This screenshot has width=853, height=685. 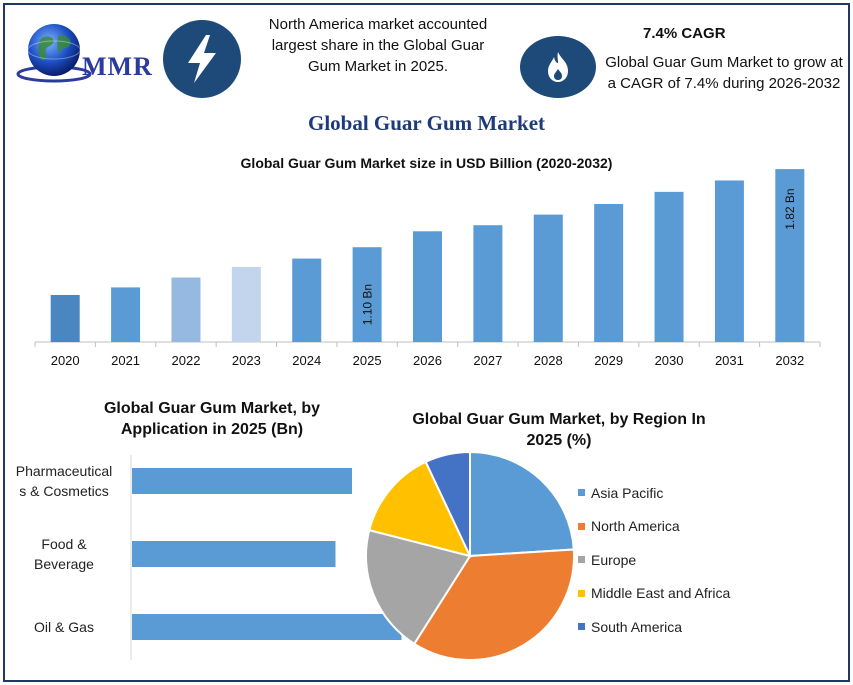 What do you see at coordinates (427, 286) in the screenshot?
I see `bar-2026` at bounding box center [427, 286].